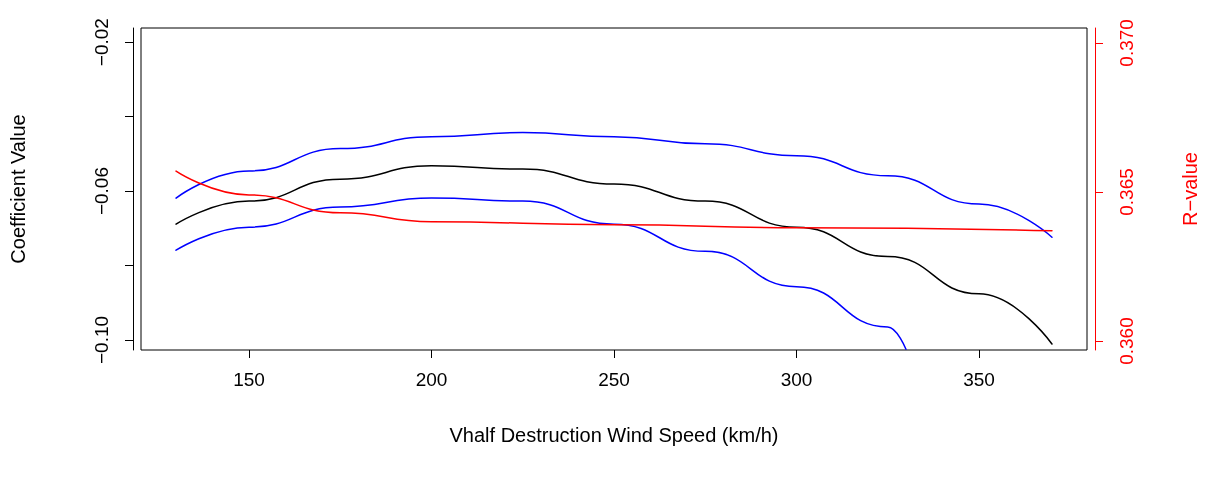  Describe the element at coordinates (614, 435) in the screenshot. I see `x-axis-title: Vhalf Destruction Wind Speed (km/h)` at that location.